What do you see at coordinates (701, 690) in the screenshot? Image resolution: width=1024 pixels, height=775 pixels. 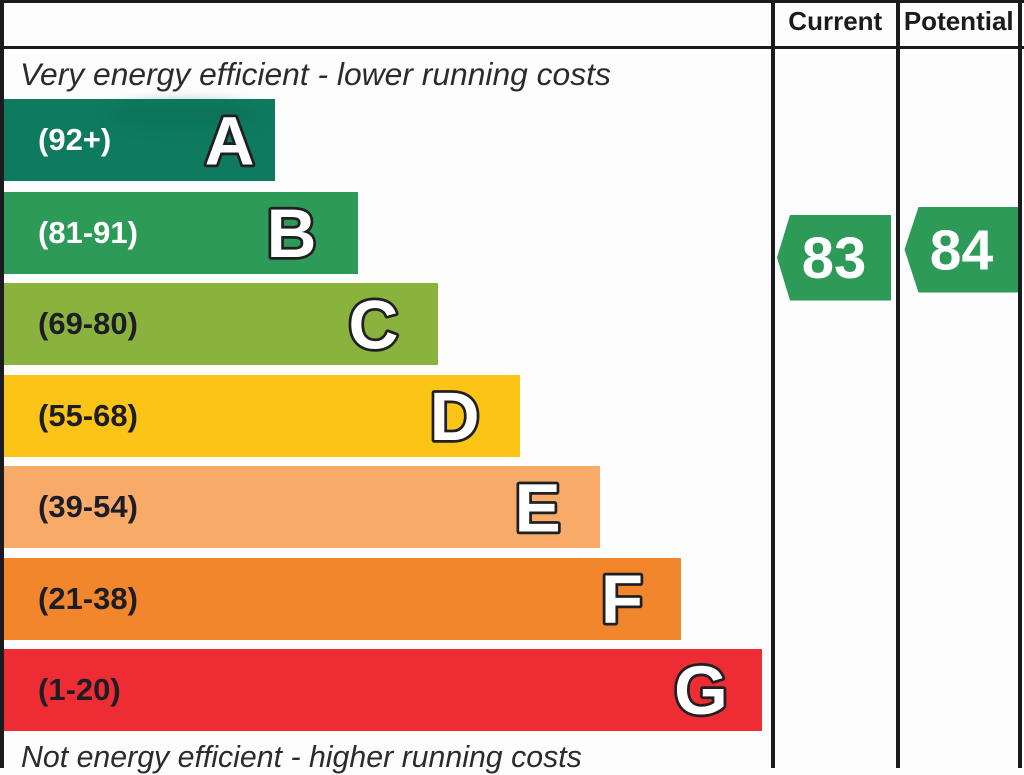 I see `svg-text: G` at bounding box center [701, 690].